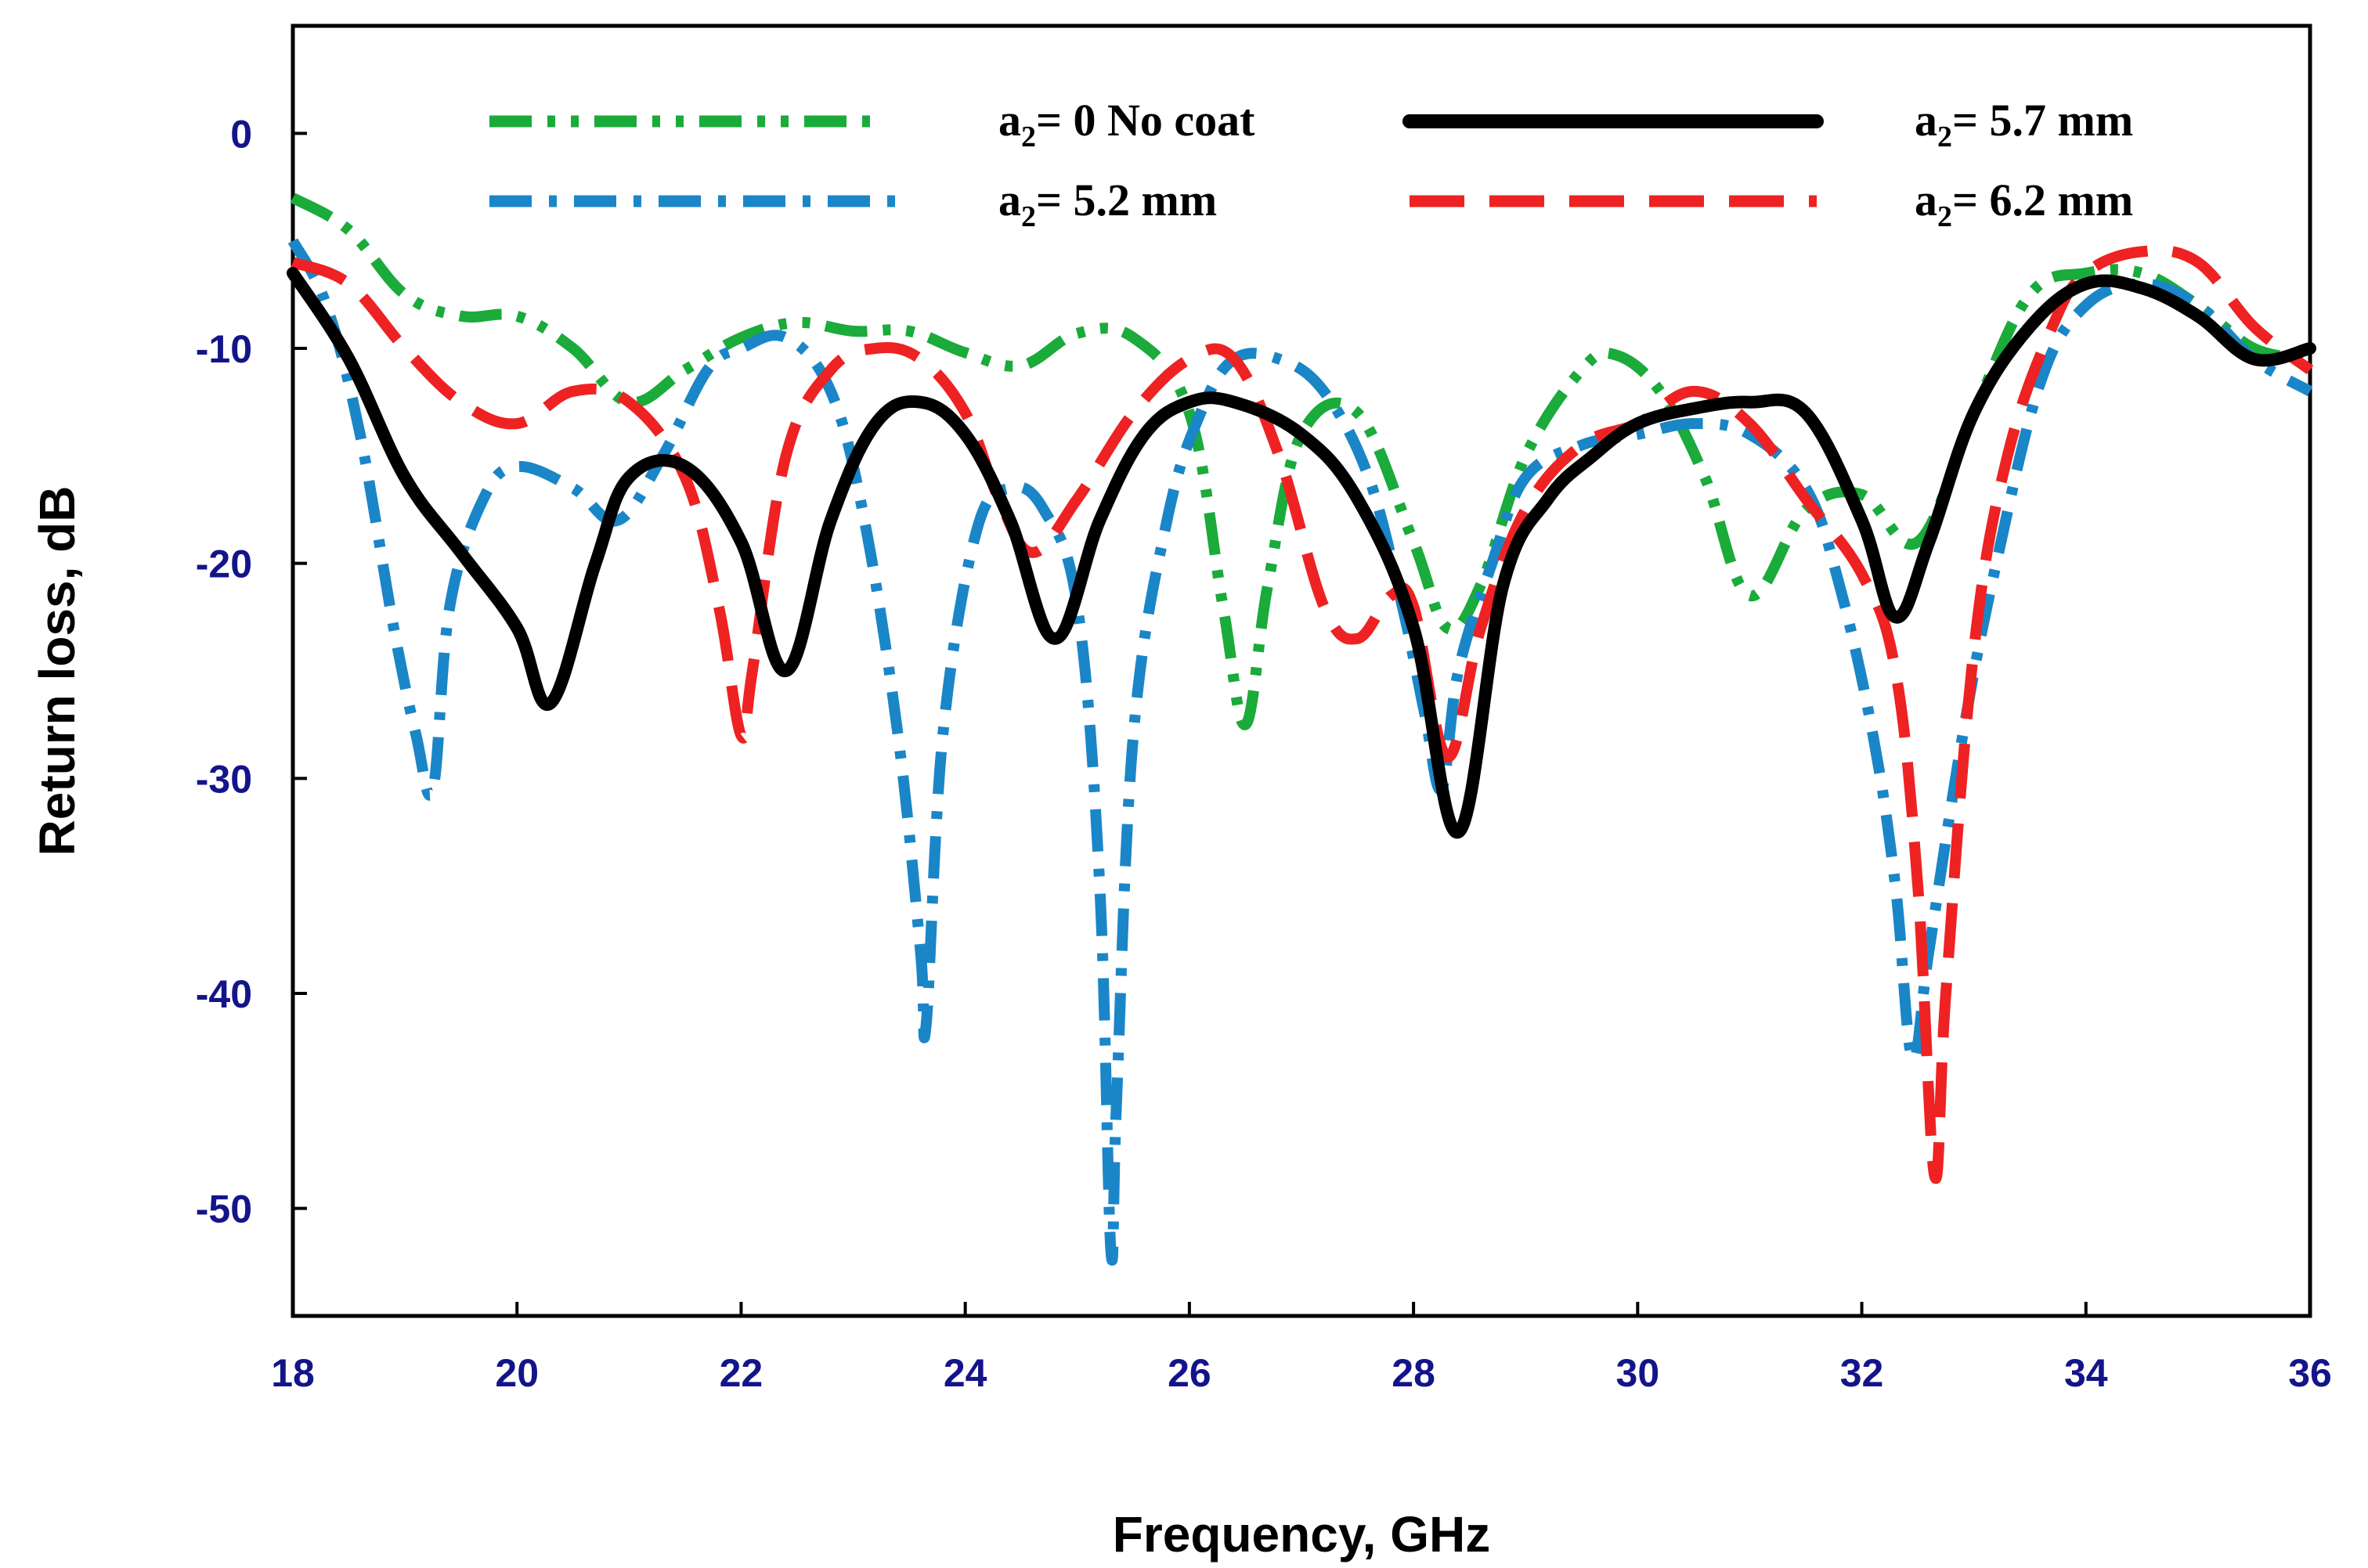 This screenshot has height=1568, width=2368. I want to click on legend-label-1: a2= 0 No coat, so click(1126, 124).